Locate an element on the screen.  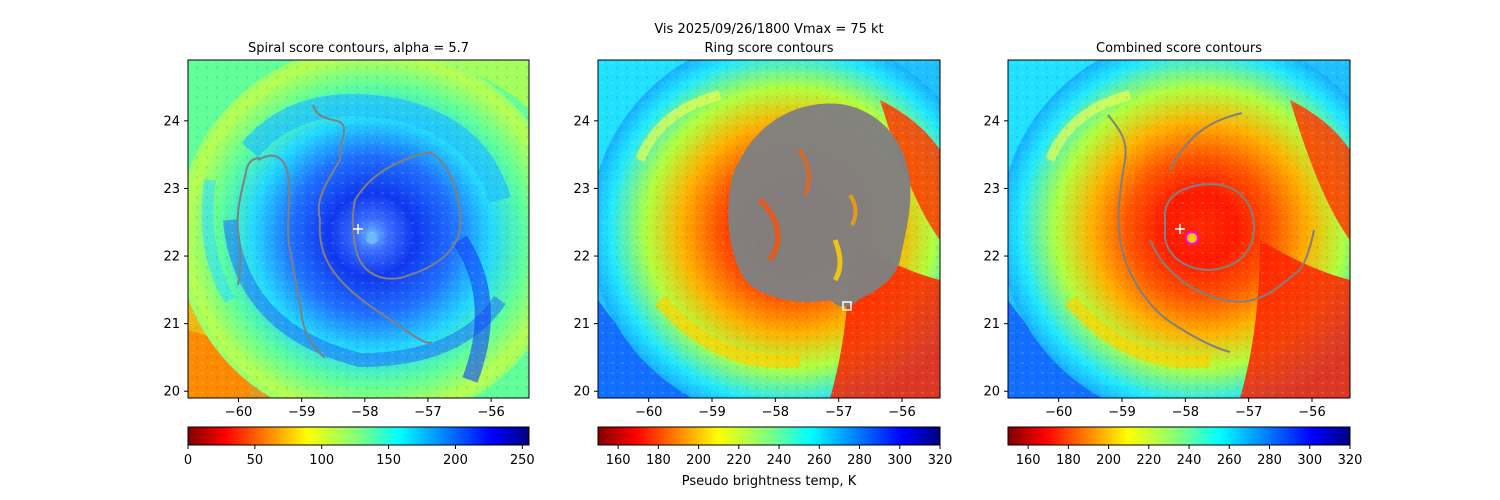
colorbar-label: Pseudo brightness temp, K is located at coordinates (769, 481).